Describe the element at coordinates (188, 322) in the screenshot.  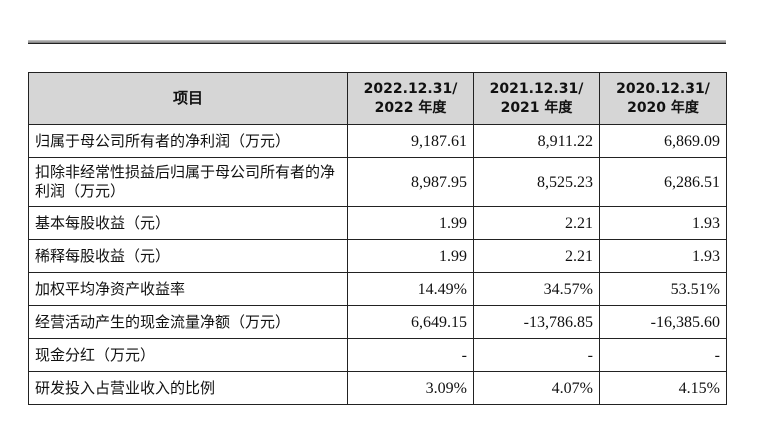
I see `row-label: 经营活动产生的现金流量净额（万元）` at that location.